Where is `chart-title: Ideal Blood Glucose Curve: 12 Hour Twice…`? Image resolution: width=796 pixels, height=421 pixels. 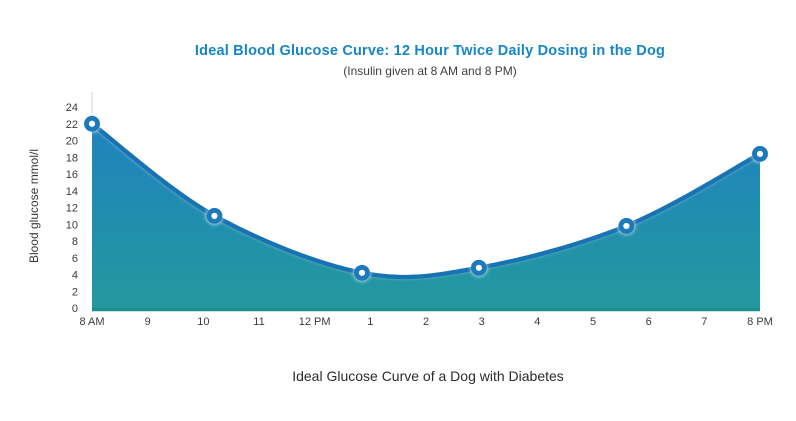 chart-title: Ideal Blood Glucose Curve: 12 Hour Twice… is located at coordinates (430, 51).